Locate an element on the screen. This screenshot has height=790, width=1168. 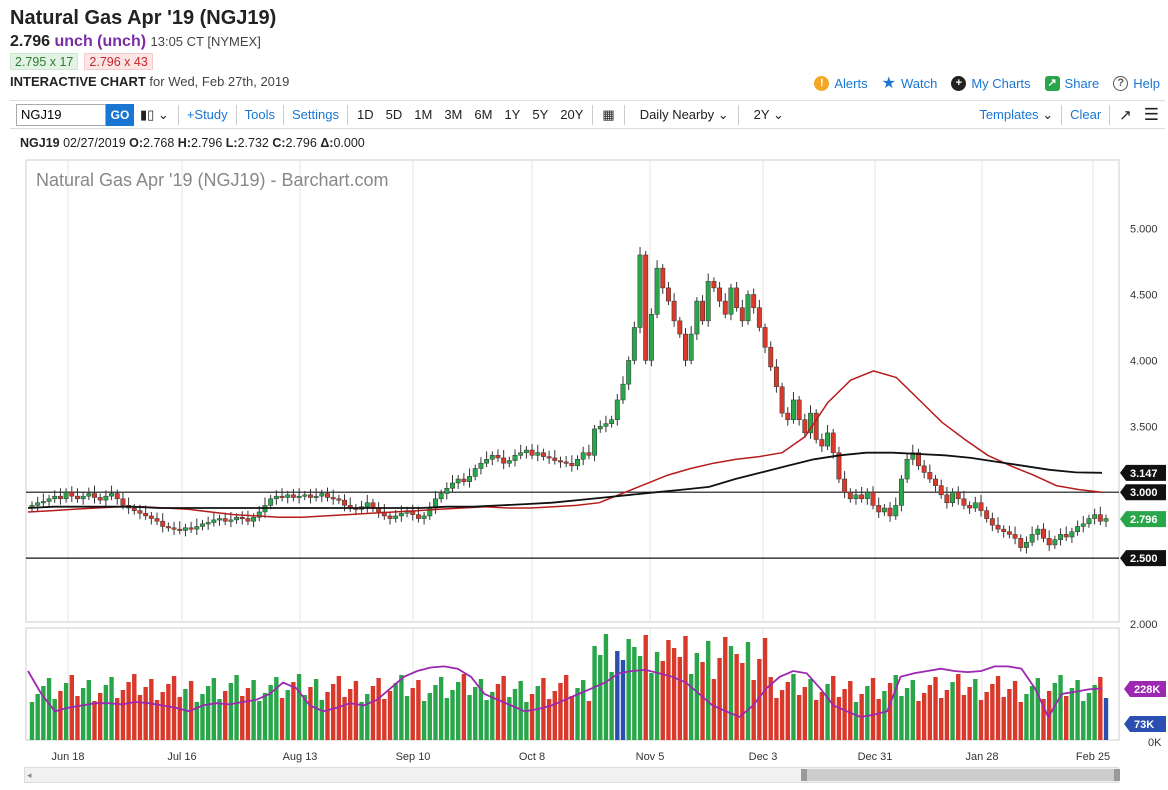
range-dropdown: 2Y ⌄ is located at coordinates (766, 115).